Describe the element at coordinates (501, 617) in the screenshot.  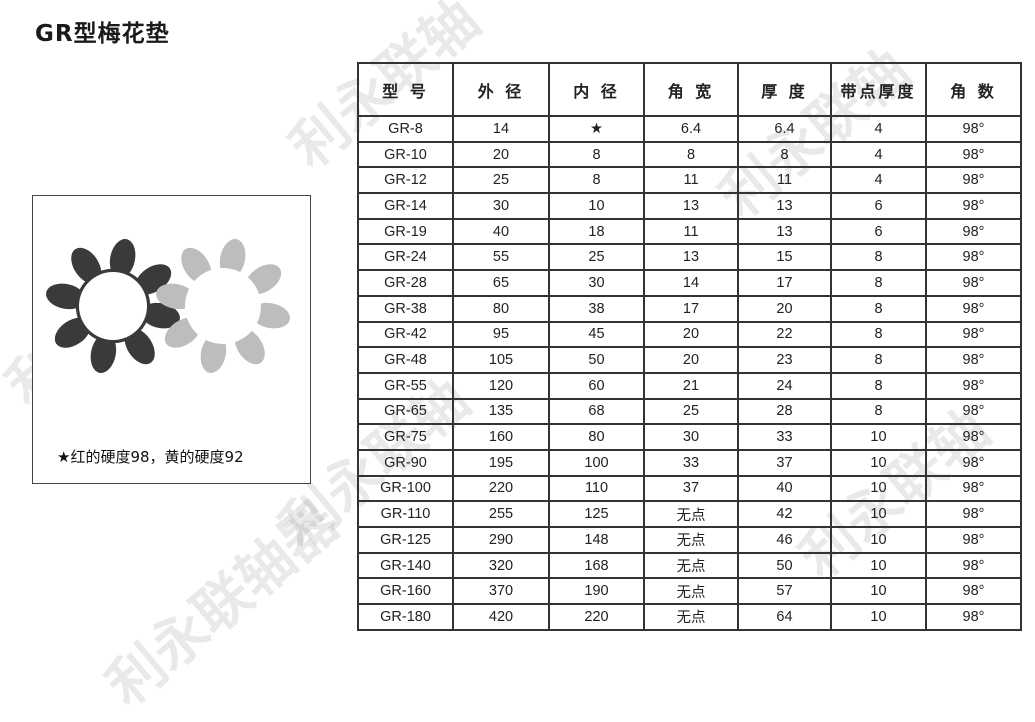
I see `table-cell: 420` at that location.